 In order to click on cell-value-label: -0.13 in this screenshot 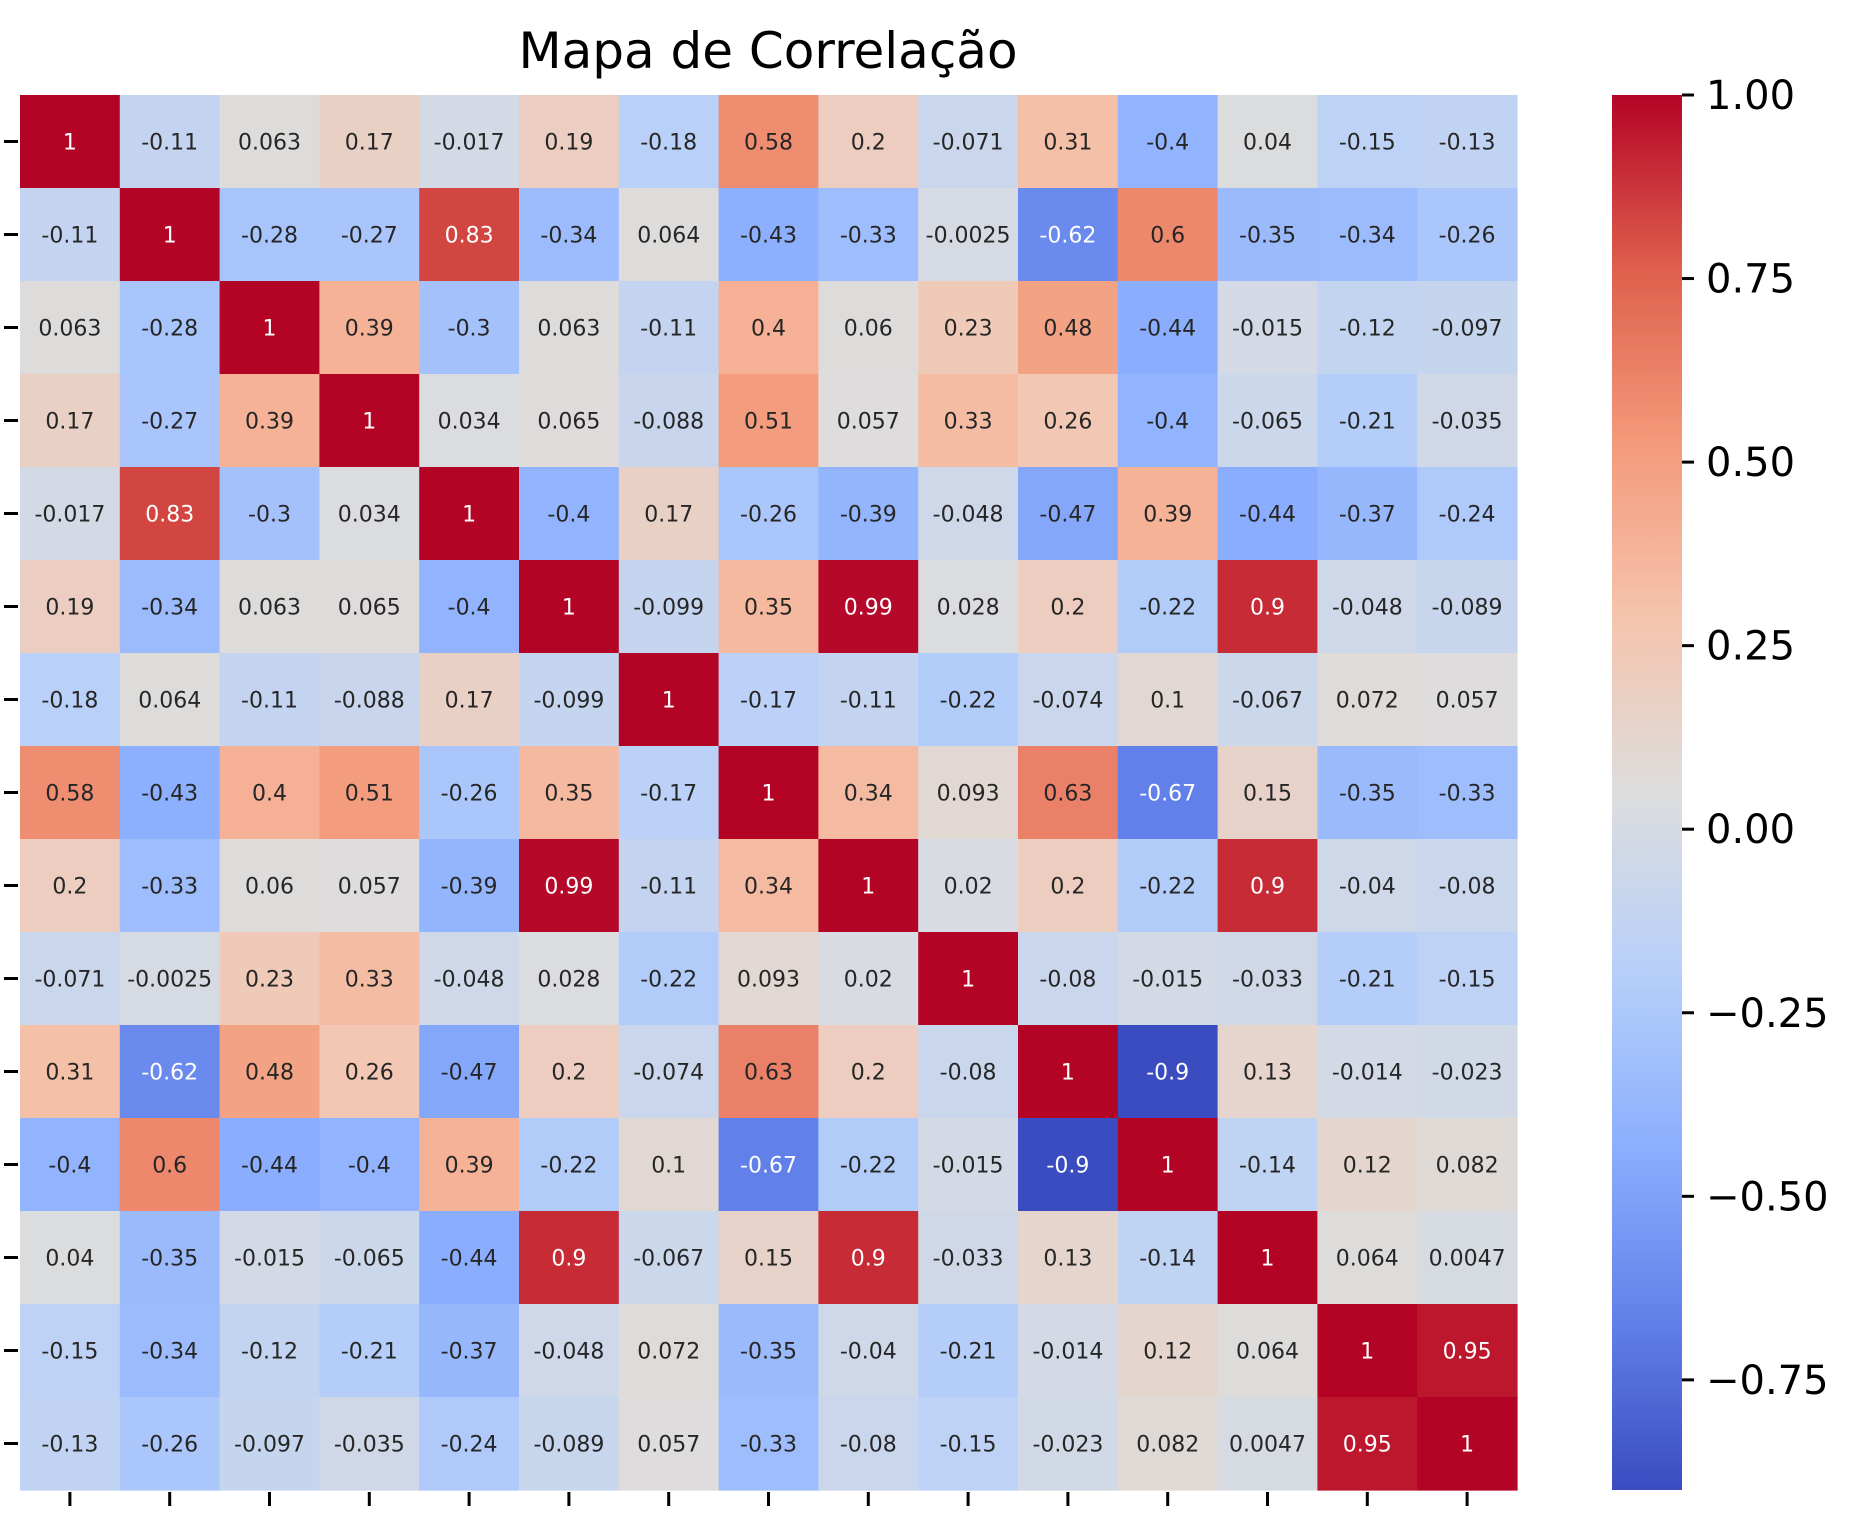, I will do `click(69, 1445)`.